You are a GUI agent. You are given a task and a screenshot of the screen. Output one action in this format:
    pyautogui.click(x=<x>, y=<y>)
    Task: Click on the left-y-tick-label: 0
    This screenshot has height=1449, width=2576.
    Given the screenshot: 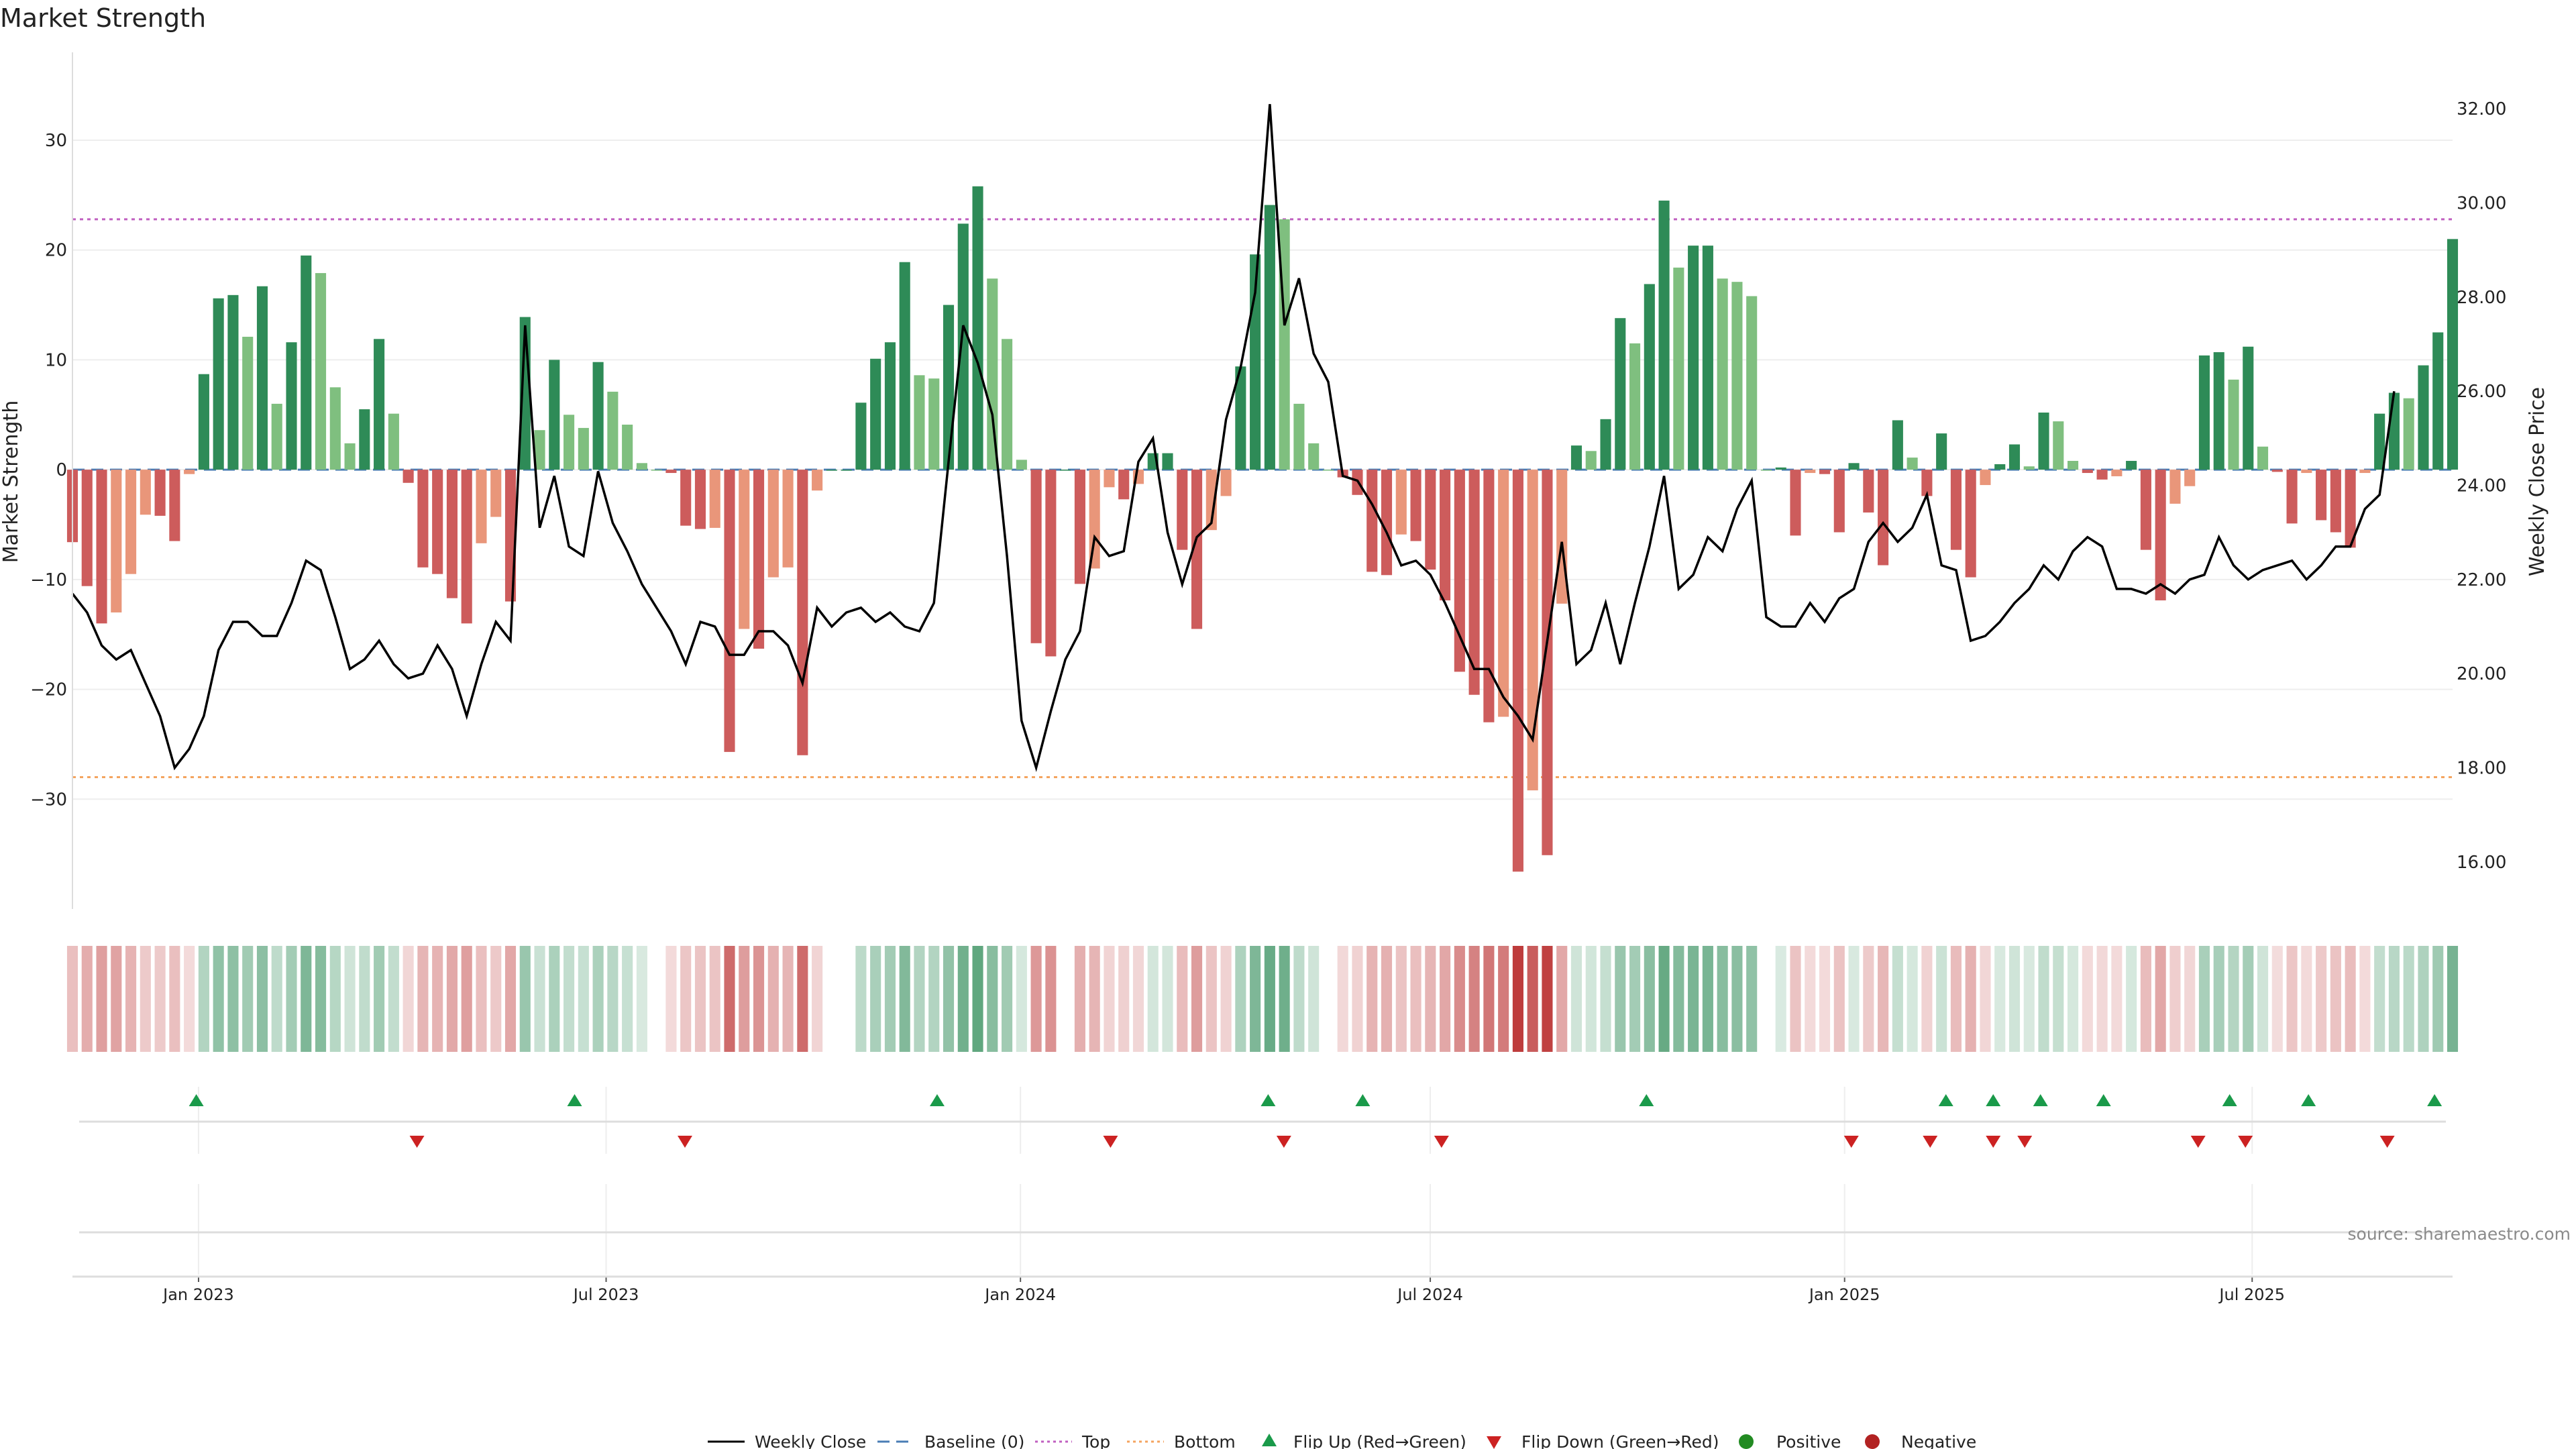 What is the action you would take?
    pyautogui.click(x=61, y=470)
    